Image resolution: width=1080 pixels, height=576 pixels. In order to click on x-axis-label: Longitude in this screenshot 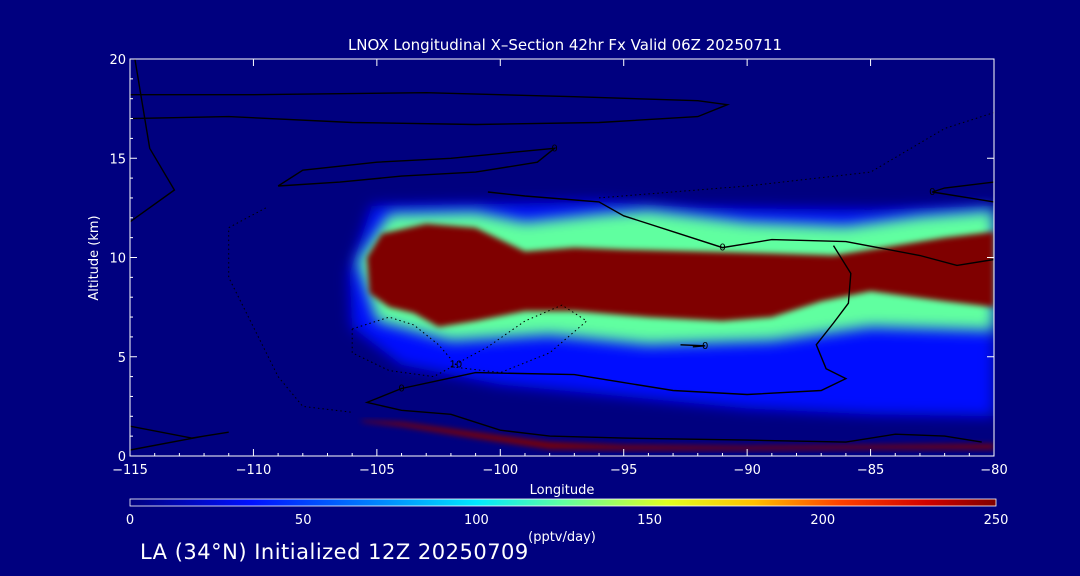, I will do `click(562, 490)`.